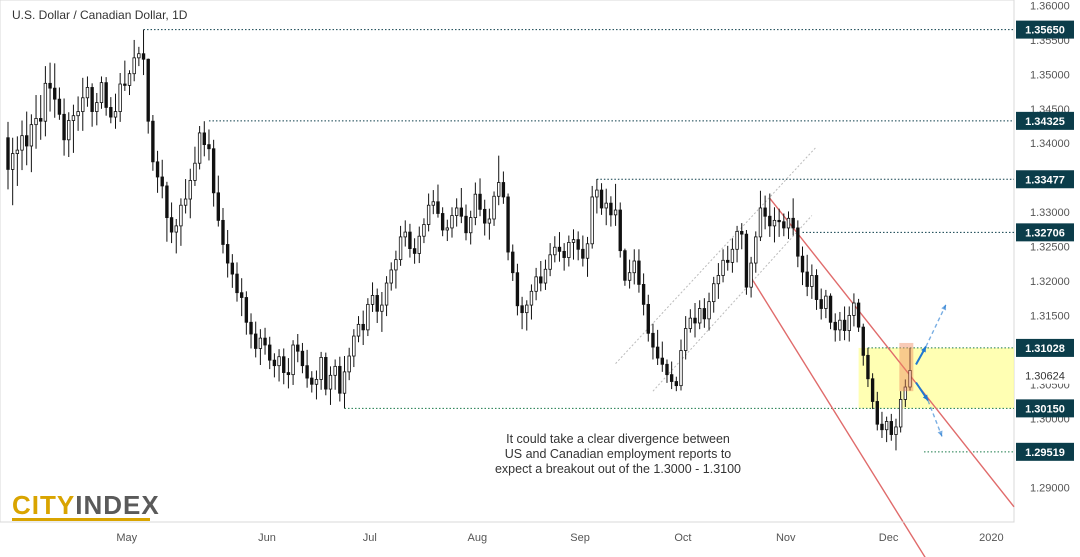 The image size is (1080, 557). Describe the element at coordinates (44, 505) in the screenshot. I see `logo-part-1: CITY` at that location.